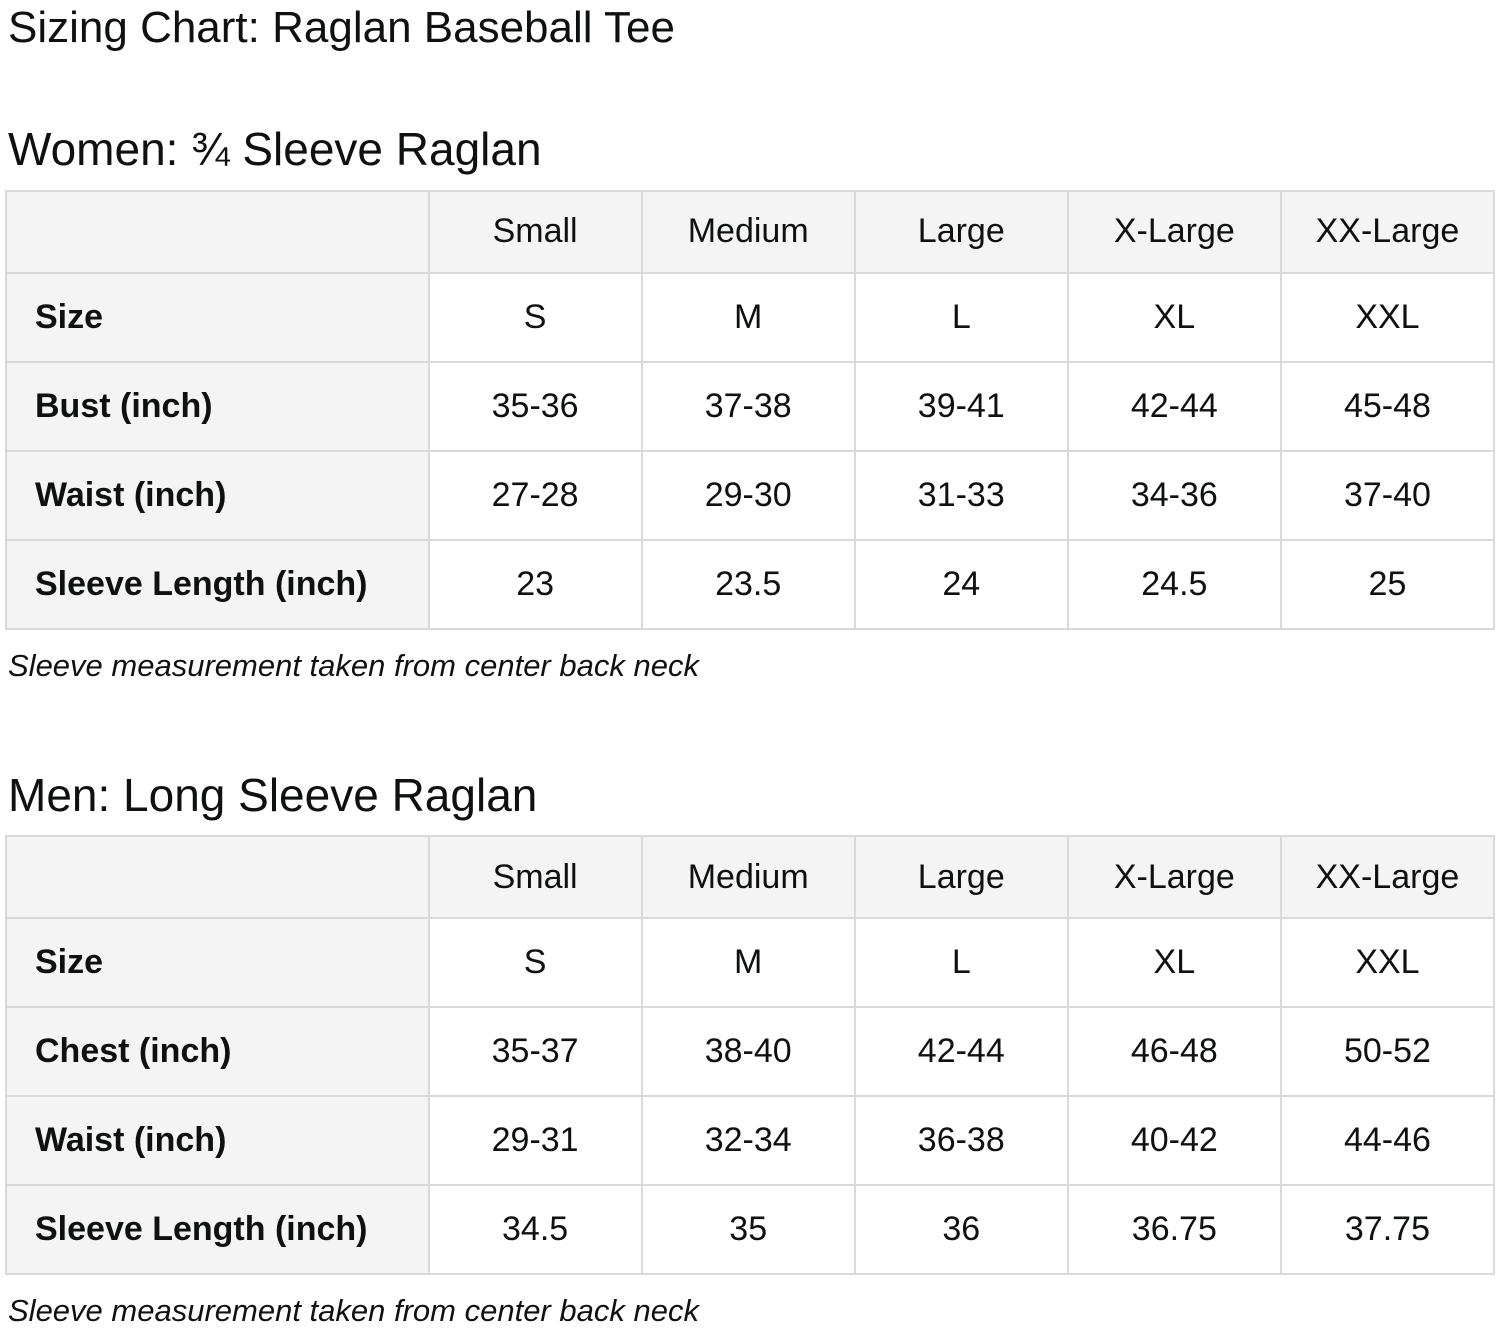 The height and width of the screenshot is (1332, 1500). I want to click on value-cell: 23.5, so click(748, 584).